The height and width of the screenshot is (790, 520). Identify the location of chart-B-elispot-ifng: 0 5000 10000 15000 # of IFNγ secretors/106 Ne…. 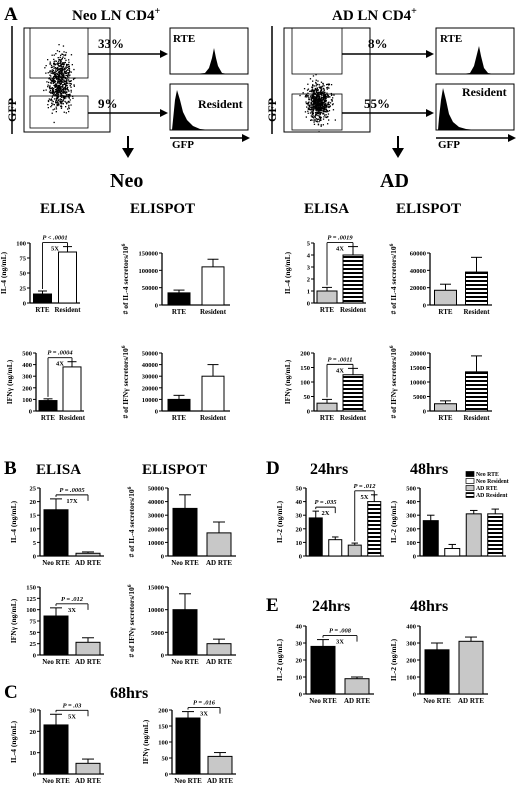
(181, 625).